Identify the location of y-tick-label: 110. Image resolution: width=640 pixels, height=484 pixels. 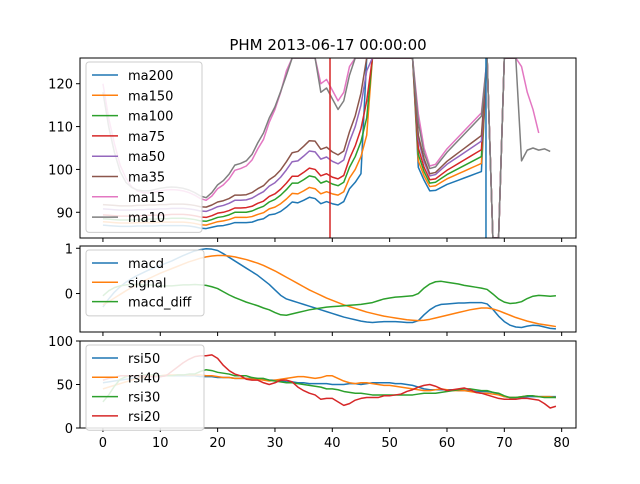
(60, 128).